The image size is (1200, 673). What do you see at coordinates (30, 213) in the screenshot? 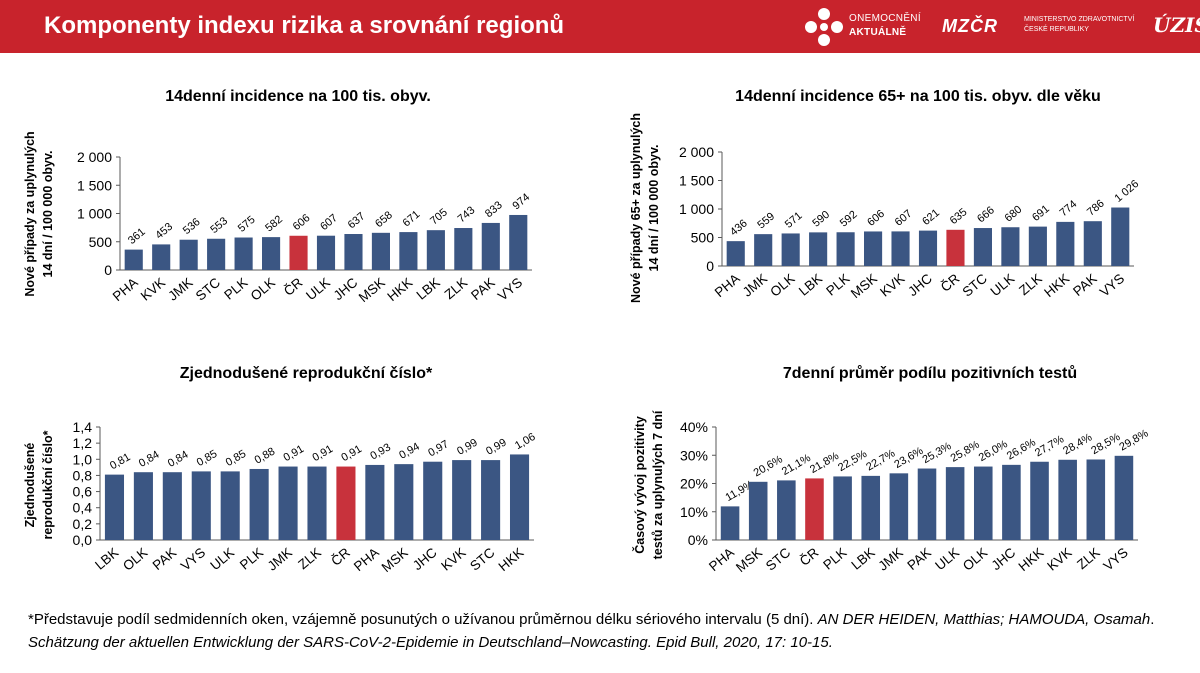
I see `y-axis-label: Nové případy za uplynulých` at bounding box center [30, 213].